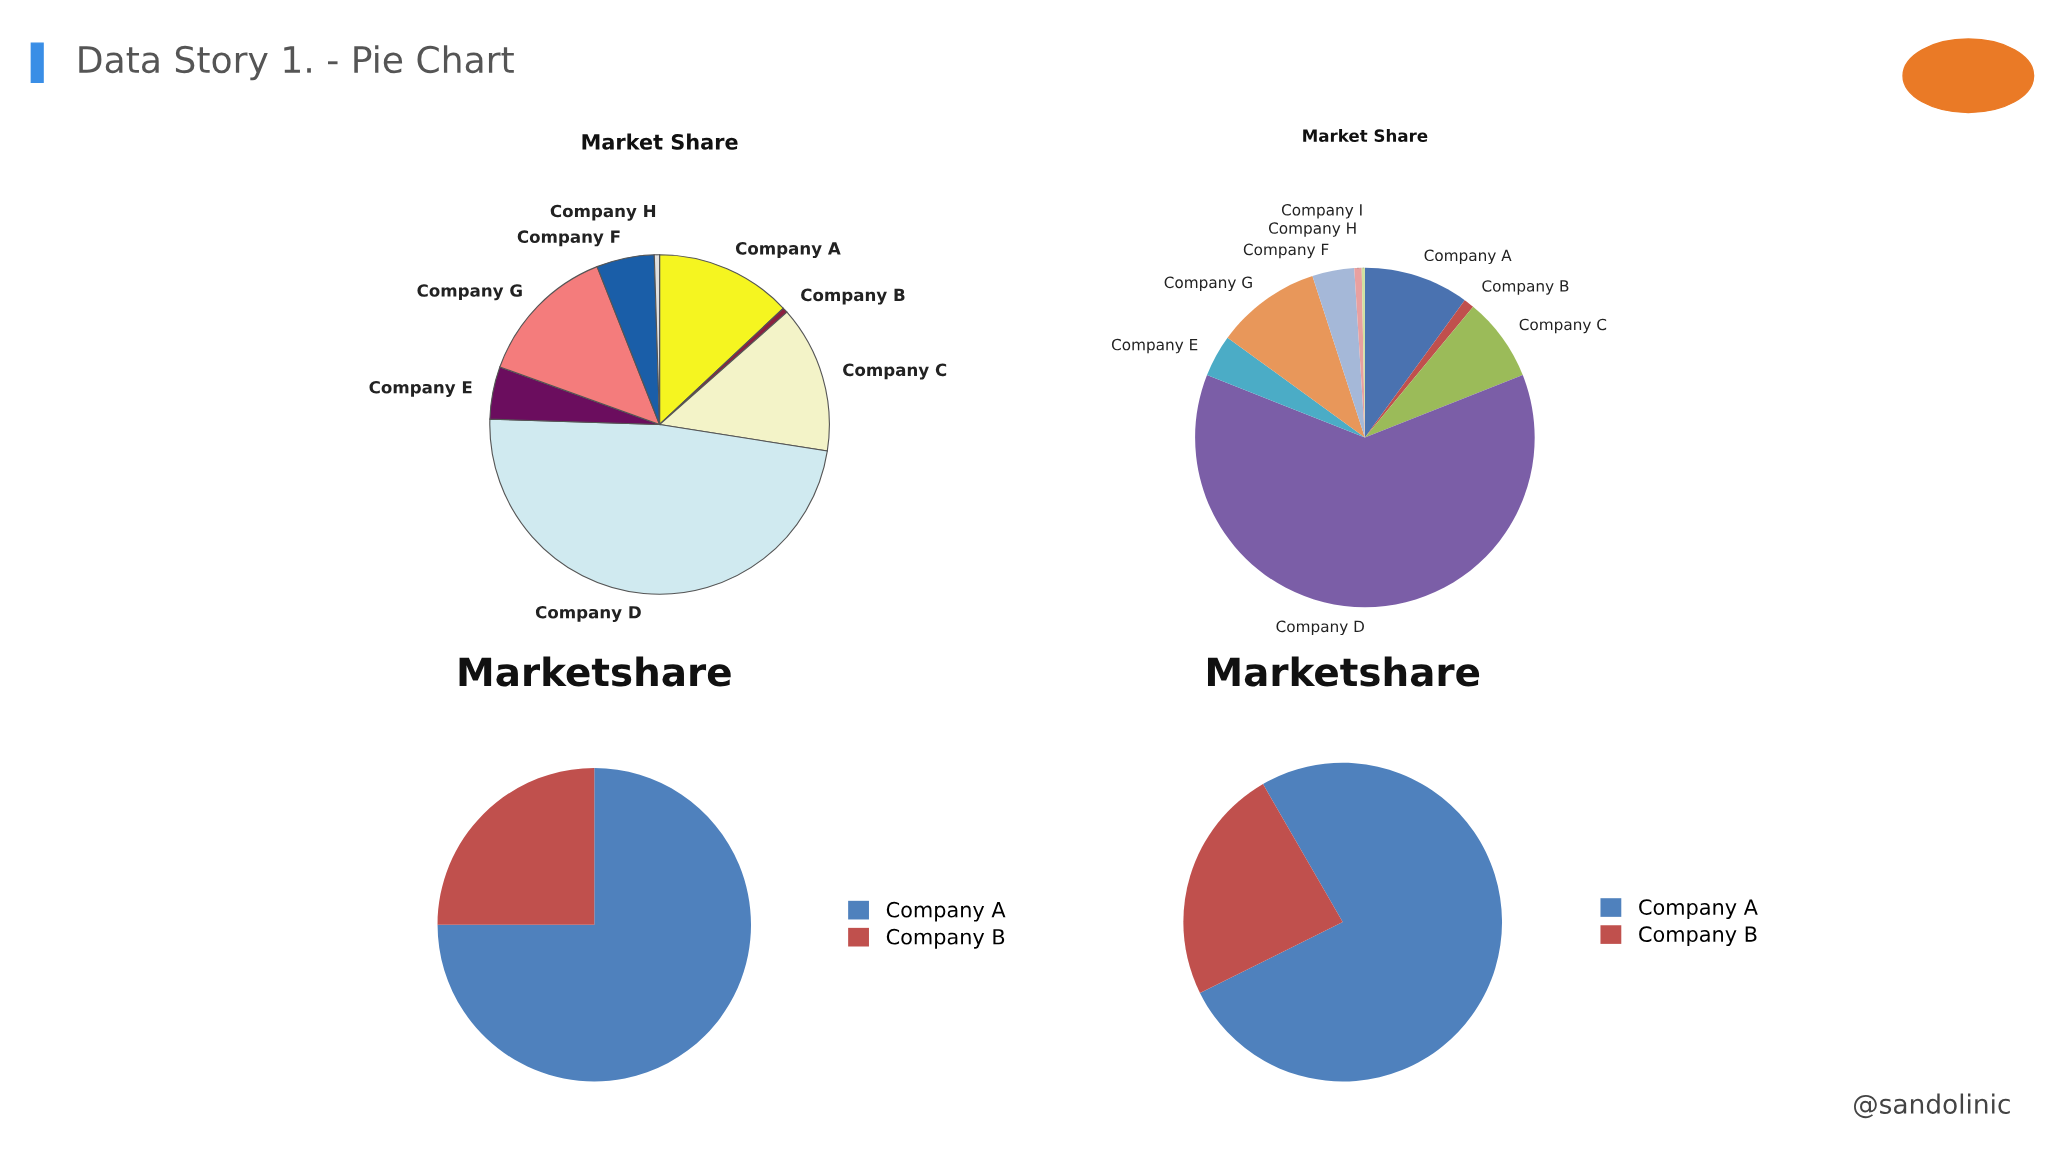 This screenshot has height=1152, width=2048. Describe the element at coordinates (1321, 211) in the screenshot. I see `slice-label: Company I` at that location.